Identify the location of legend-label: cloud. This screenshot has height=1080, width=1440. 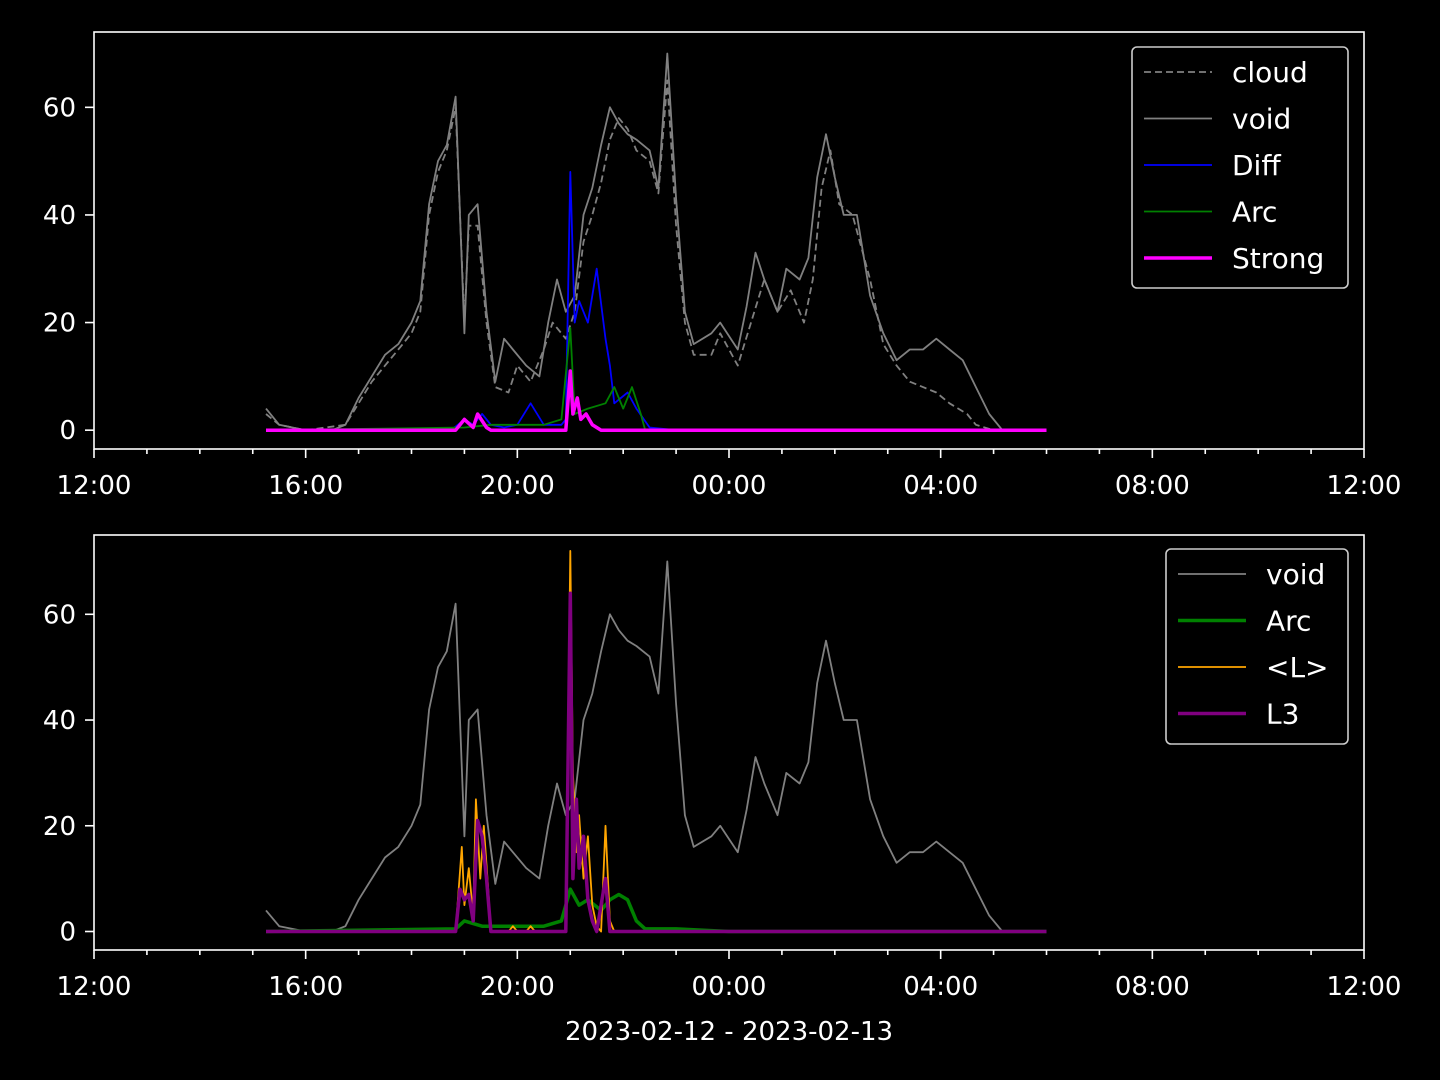
(1270, 72).